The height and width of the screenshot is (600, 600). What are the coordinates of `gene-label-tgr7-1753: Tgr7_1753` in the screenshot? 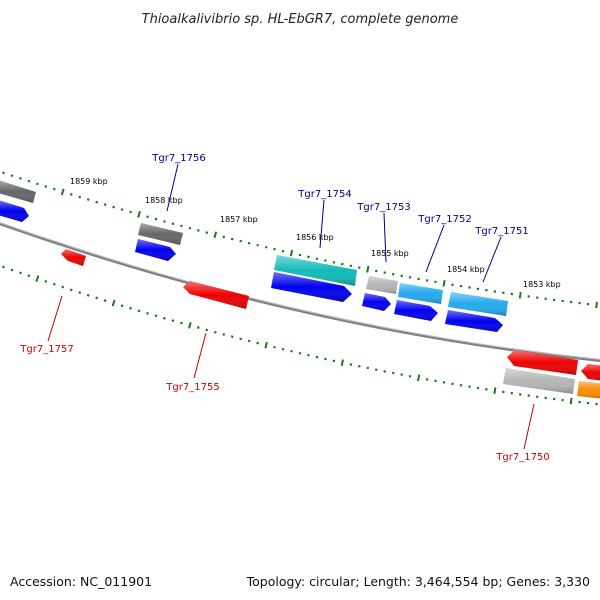 It's located at (383, 207).